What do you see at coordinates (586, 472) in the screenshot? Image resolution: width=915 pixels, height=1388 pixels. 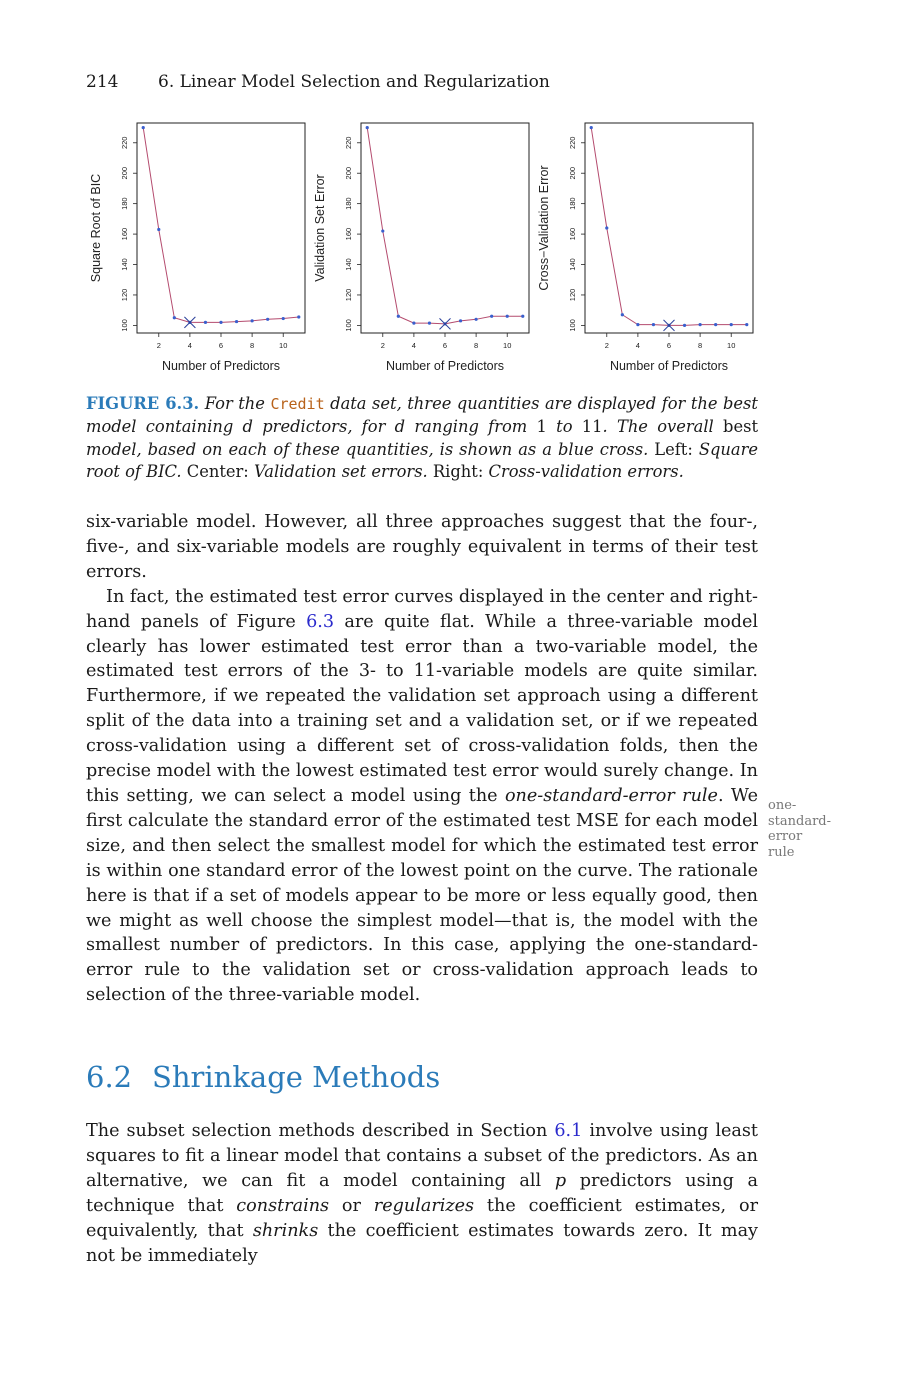 I see `caption-text: Cross-validation errors.` at bounding box center [586, 472].